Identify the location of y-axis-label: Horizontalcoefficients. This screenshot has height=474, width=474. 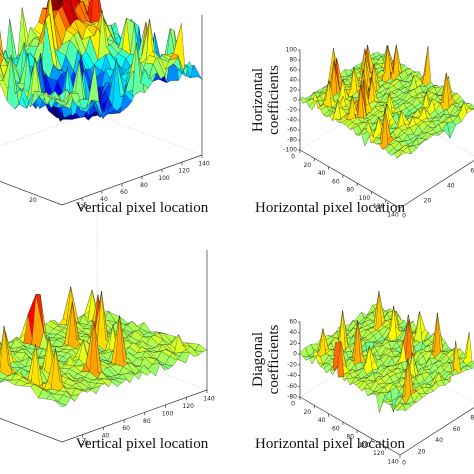
(266, 100).